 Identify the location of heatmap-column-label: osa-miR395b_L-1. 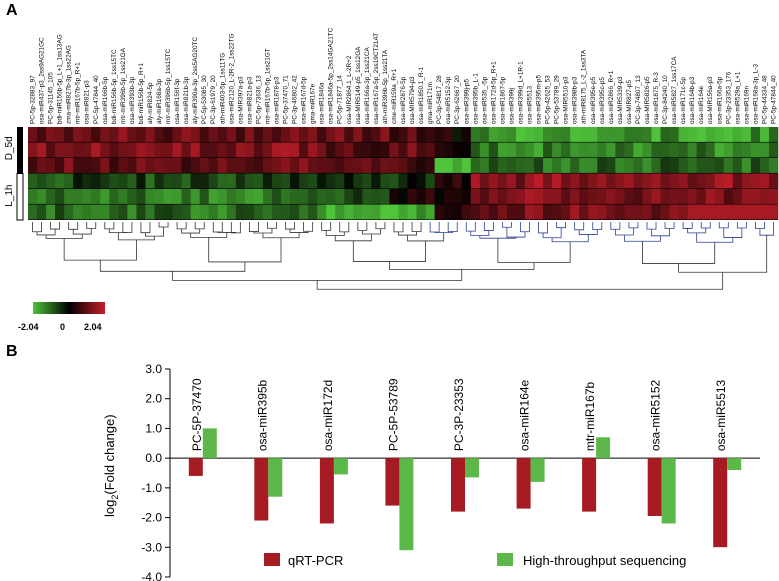
(475, 98).